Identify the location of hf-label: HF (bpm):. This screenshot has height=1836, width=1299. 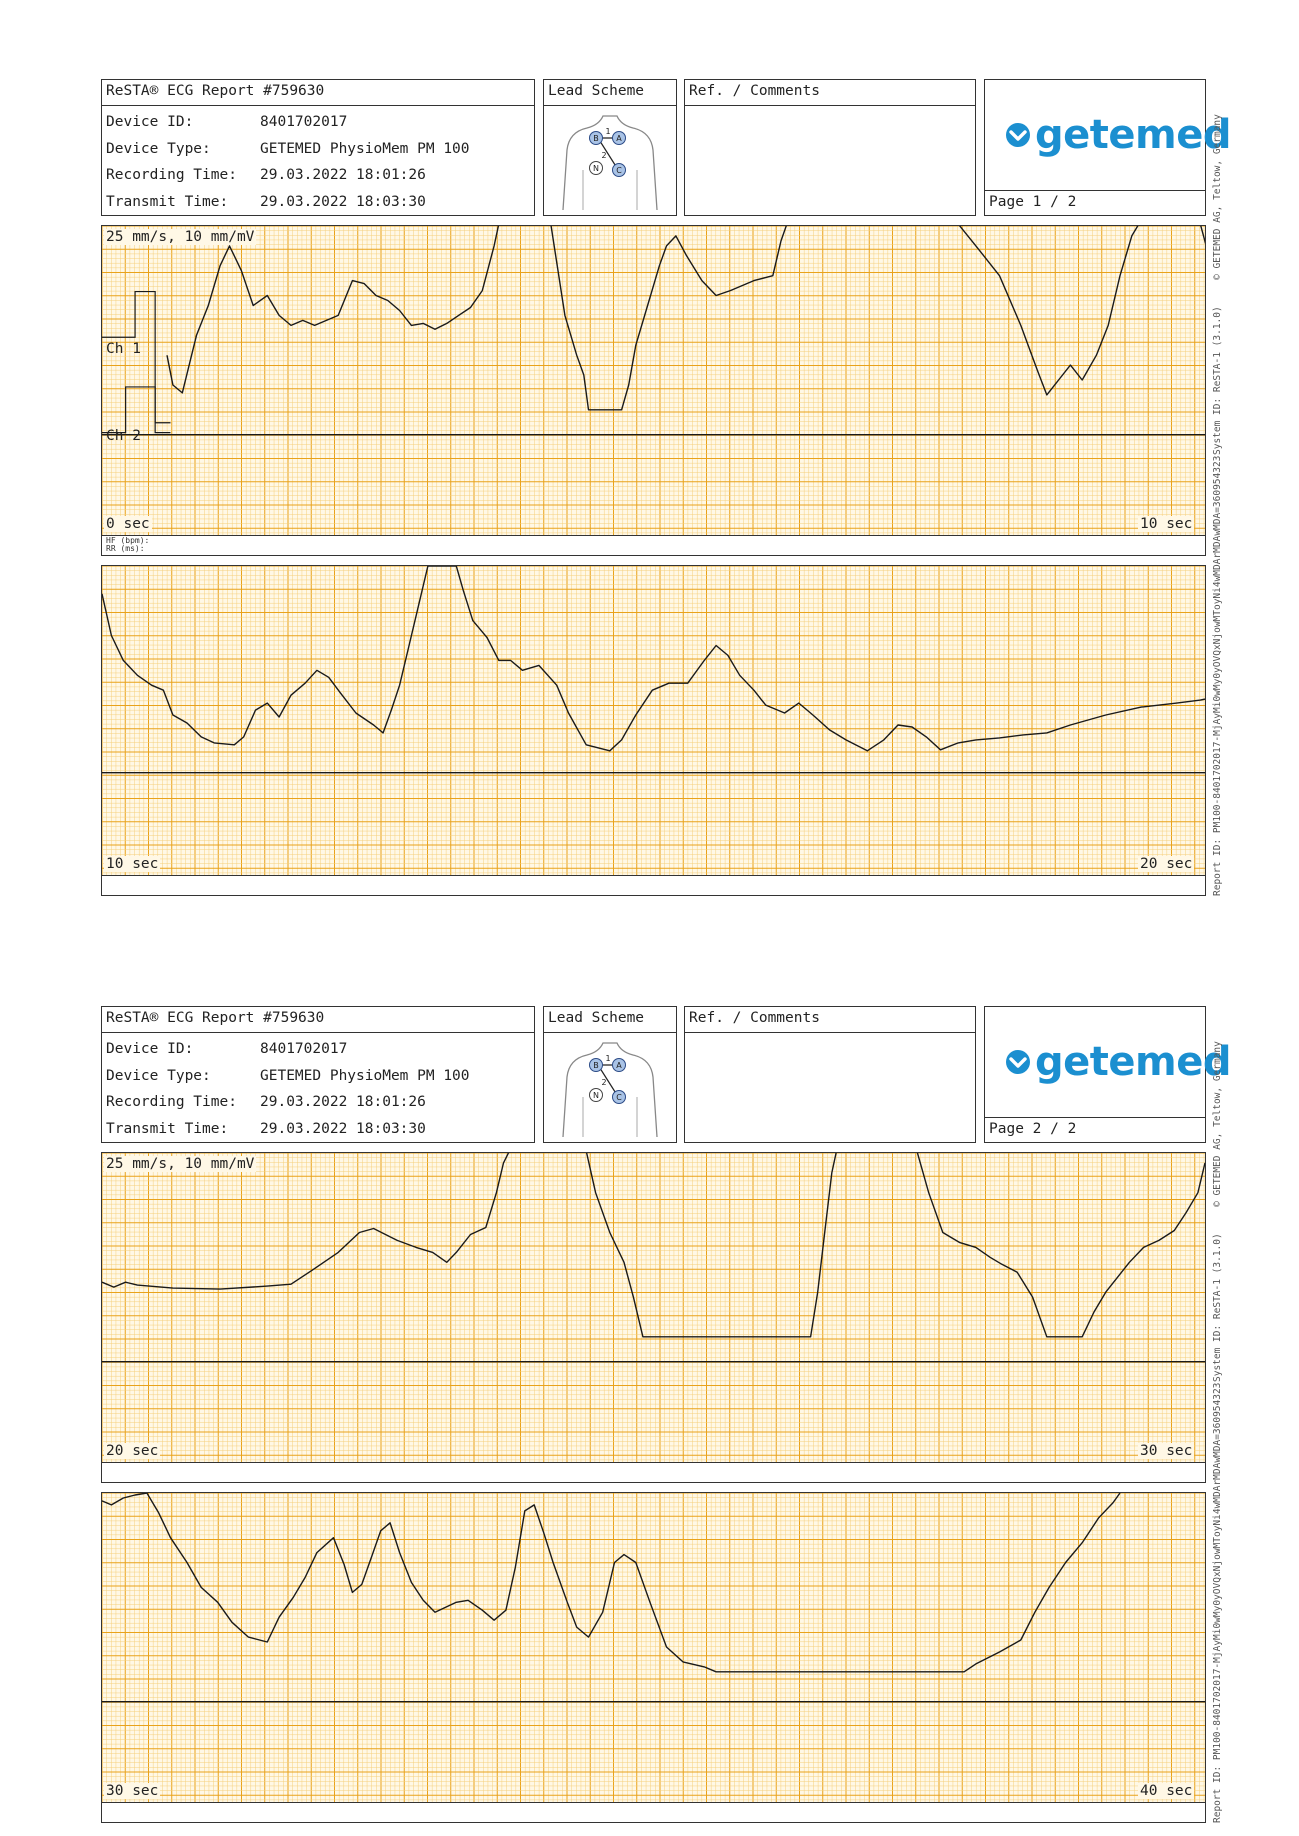
(128, 540).